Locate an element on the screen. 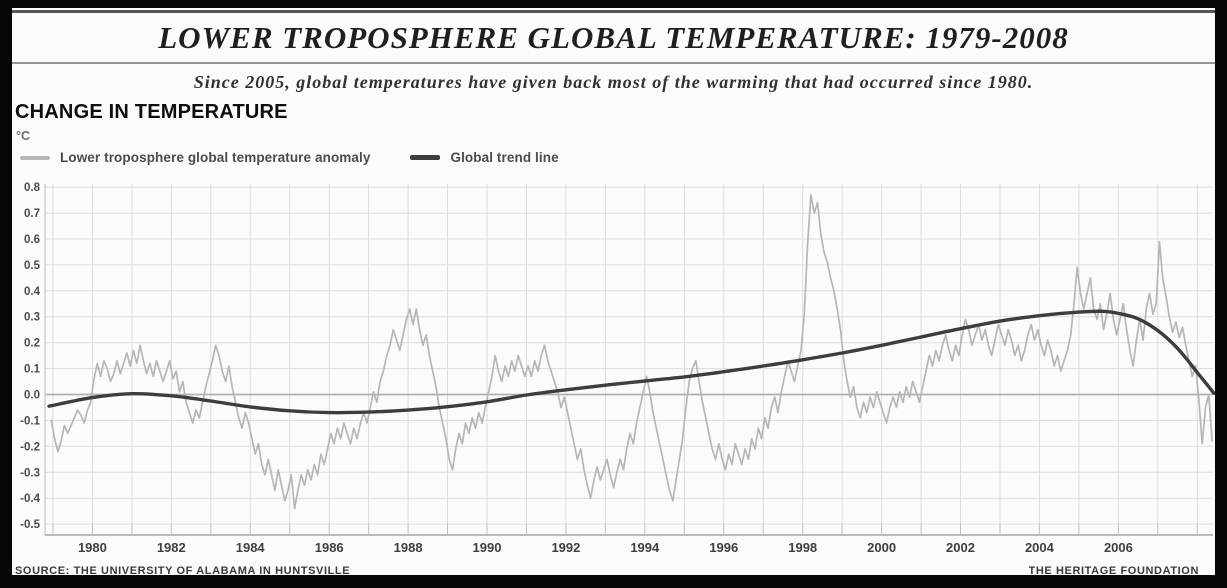  y-tick-label: 0.5 is located at coordinates (32, 266).